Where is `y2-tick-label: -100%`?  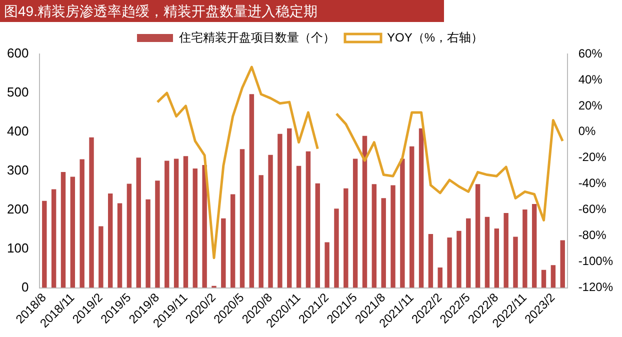
y2-tick-label: -100% is located at coordinates (596, 261).